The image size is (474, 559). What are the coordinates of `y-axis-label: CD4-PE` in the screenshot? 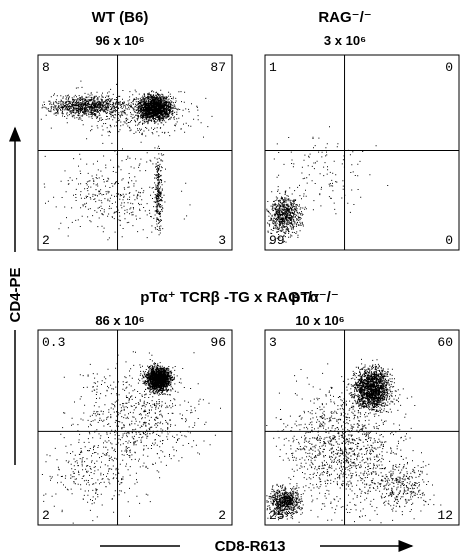 It's located at (15, 294).